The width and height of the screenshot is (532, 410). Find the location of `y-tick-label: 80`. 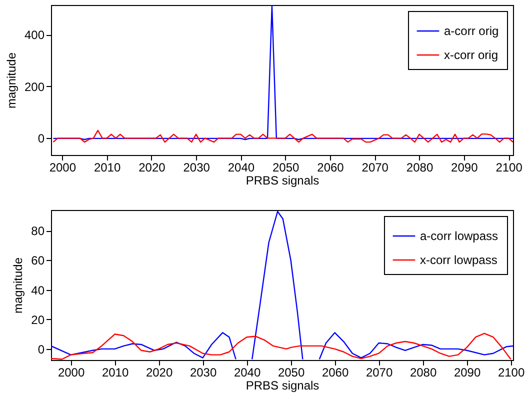

y-tick-label: 80 is located at coordinates (38, 231).